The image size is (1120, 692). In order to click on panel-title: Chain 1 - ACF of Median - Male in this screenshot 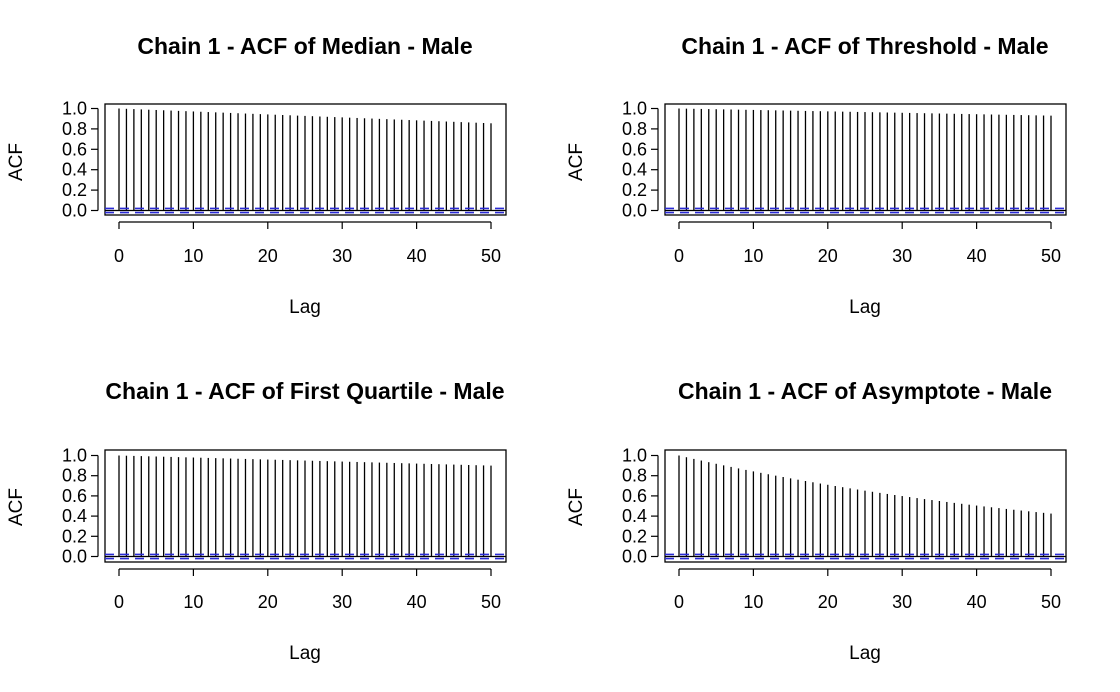, I will do `click(304, 46)`.